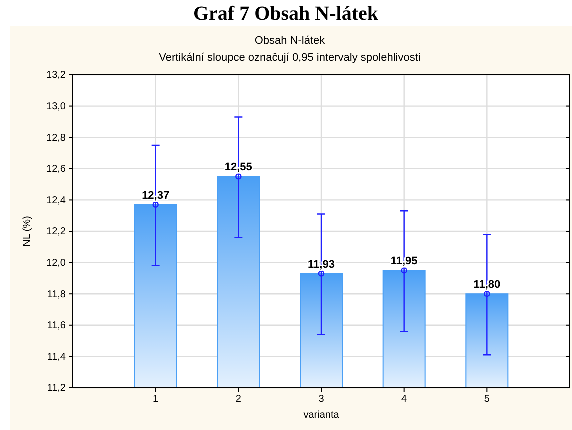  Describe the element at coordinates (56, 107) in the screenshot. I see `y-tick-label: 13,0` at that location.